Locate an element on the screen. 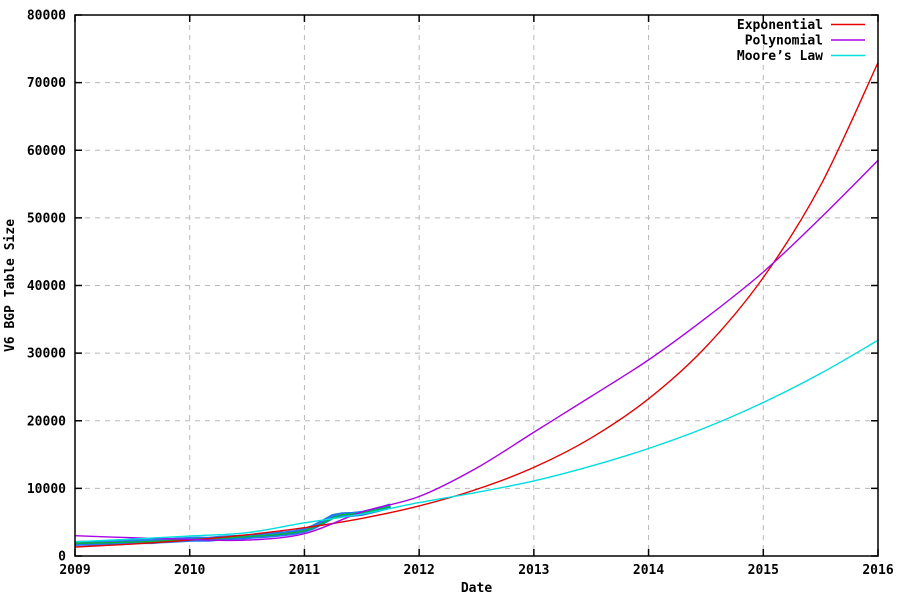  legend-item-exponential: Exponential is located at coordinates (801, 25).